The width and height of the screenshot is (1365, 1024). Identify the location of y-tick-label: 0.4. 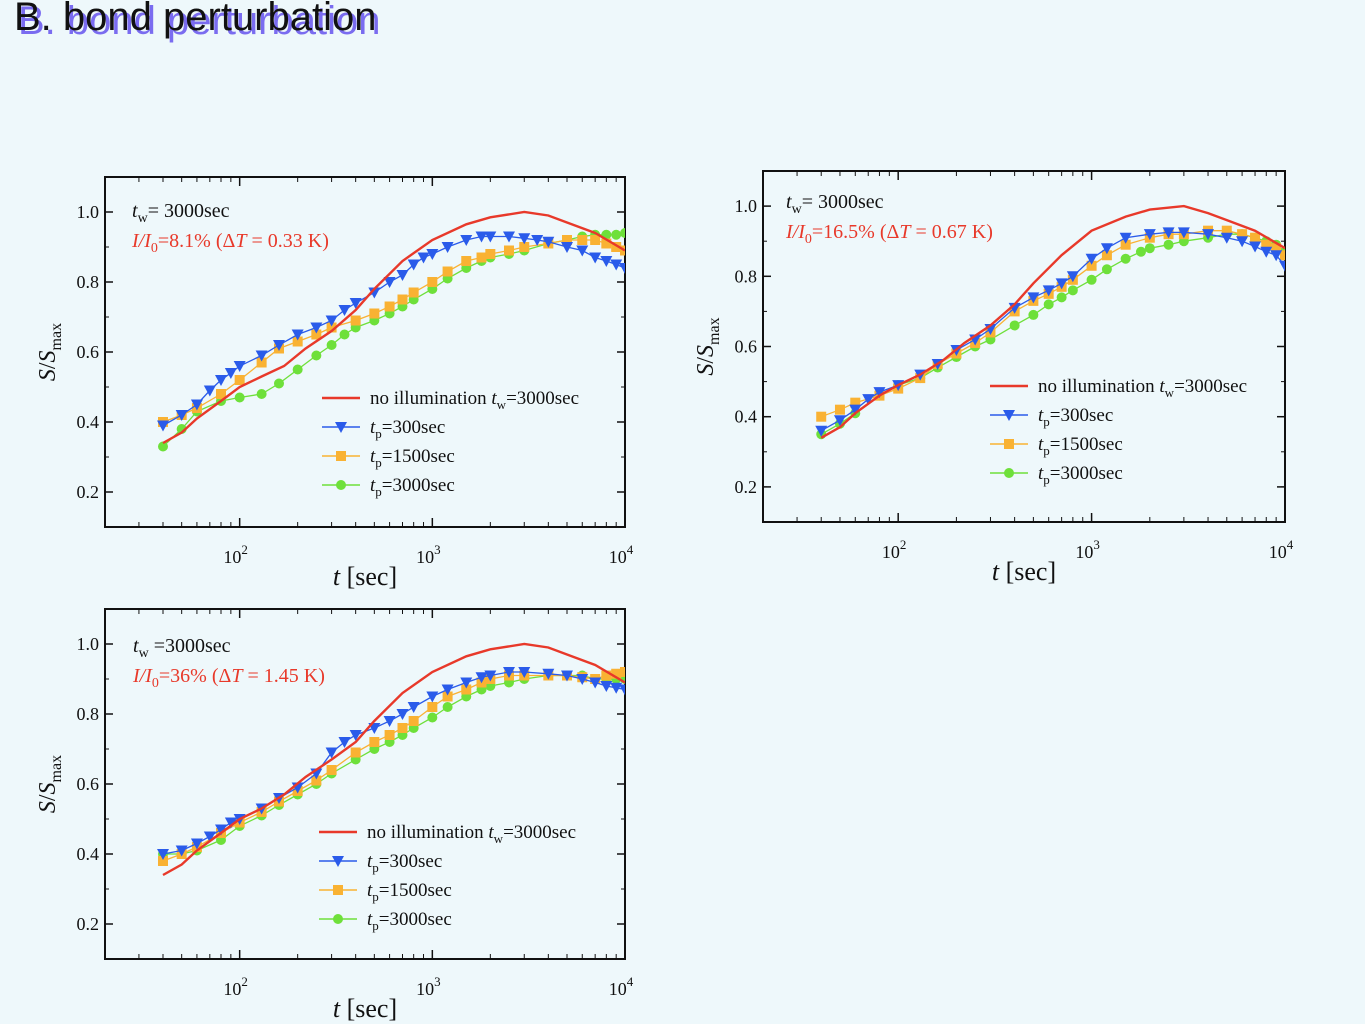
(746, 417).